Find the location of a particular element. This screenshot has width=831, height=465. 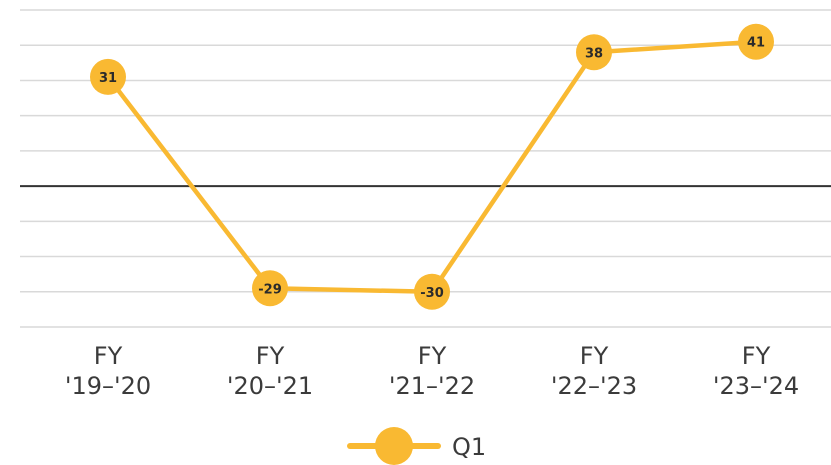

data-label: -29 is located at coordinates (270, 289).